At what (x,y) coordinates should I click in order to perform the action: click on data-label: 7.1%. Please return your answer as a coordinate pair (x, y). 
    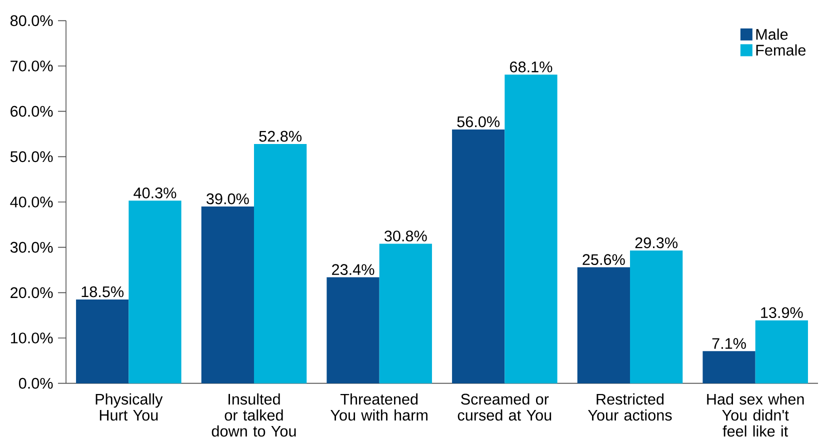
    Looking at the image, I should click on (729, 343).